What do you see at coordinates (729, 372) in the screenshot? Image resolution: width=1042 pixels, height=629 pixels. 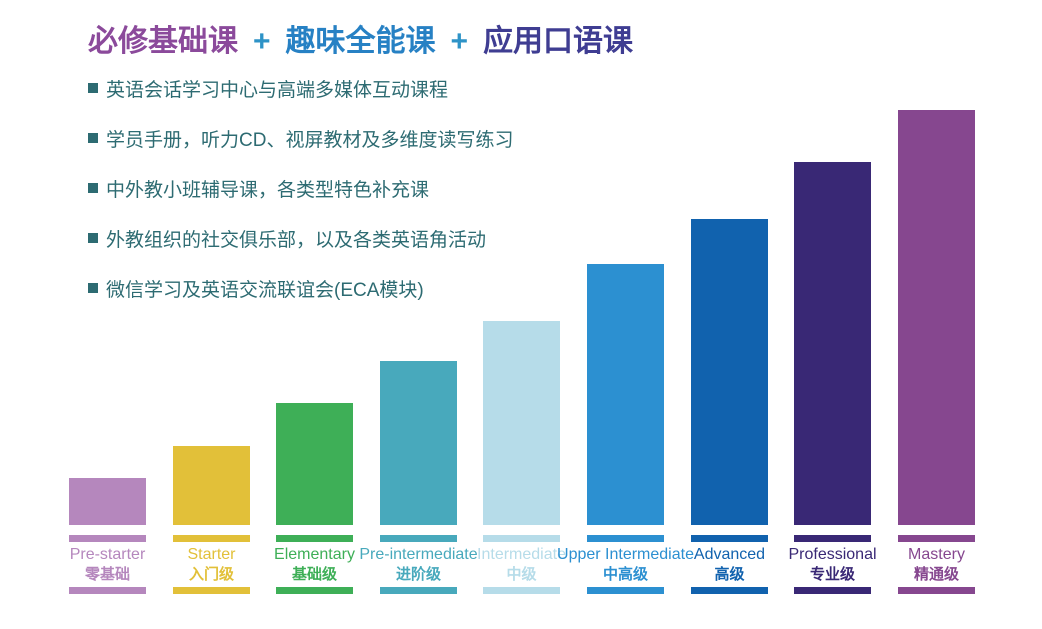 I see `bar-advanced` at bounding box center [729, 372].